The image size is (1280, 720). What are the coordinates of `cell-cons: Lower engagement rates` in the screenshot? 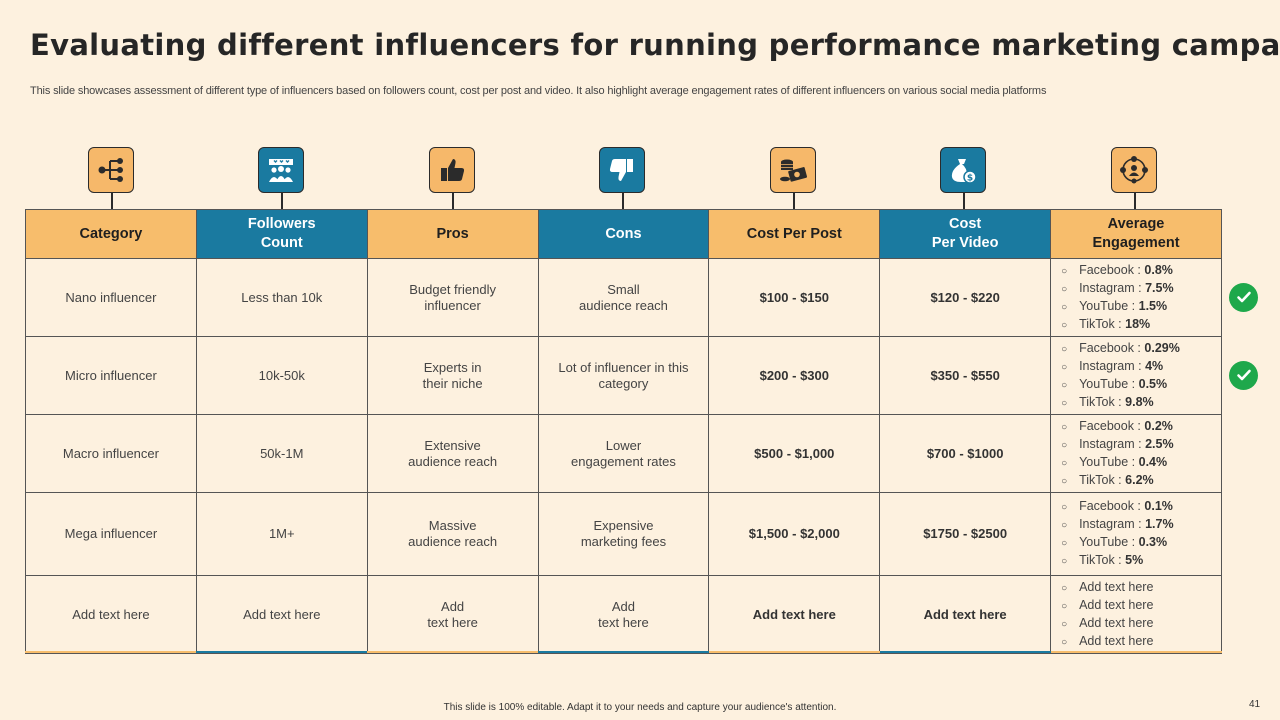 It's located at (623, 453).